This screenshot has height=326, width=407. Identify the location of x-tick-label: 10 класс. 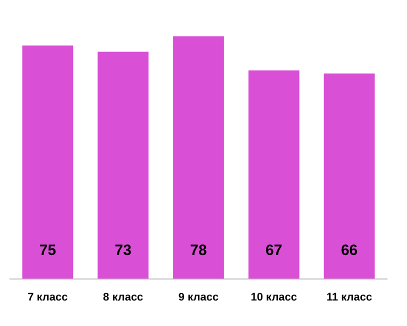
(274, 297).